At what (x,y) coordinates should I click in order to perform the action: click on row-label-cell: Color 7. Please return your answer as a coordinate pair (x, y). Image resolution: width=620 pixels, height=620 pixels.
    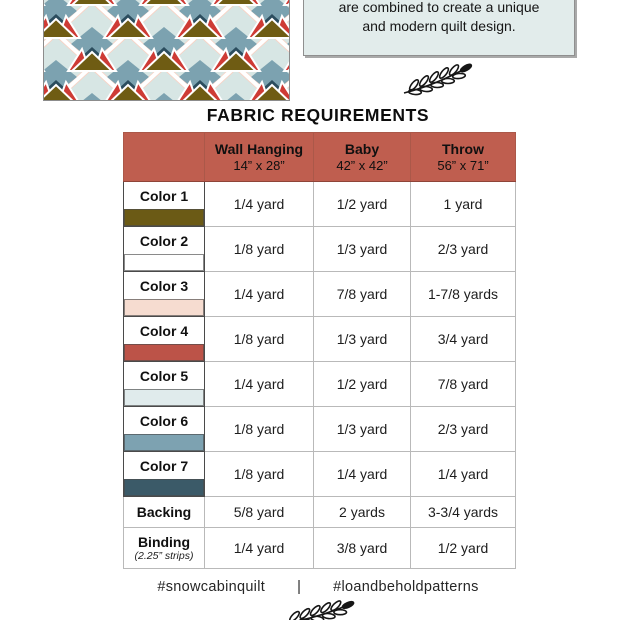
    Looking at the image, I should click on (164, 474).